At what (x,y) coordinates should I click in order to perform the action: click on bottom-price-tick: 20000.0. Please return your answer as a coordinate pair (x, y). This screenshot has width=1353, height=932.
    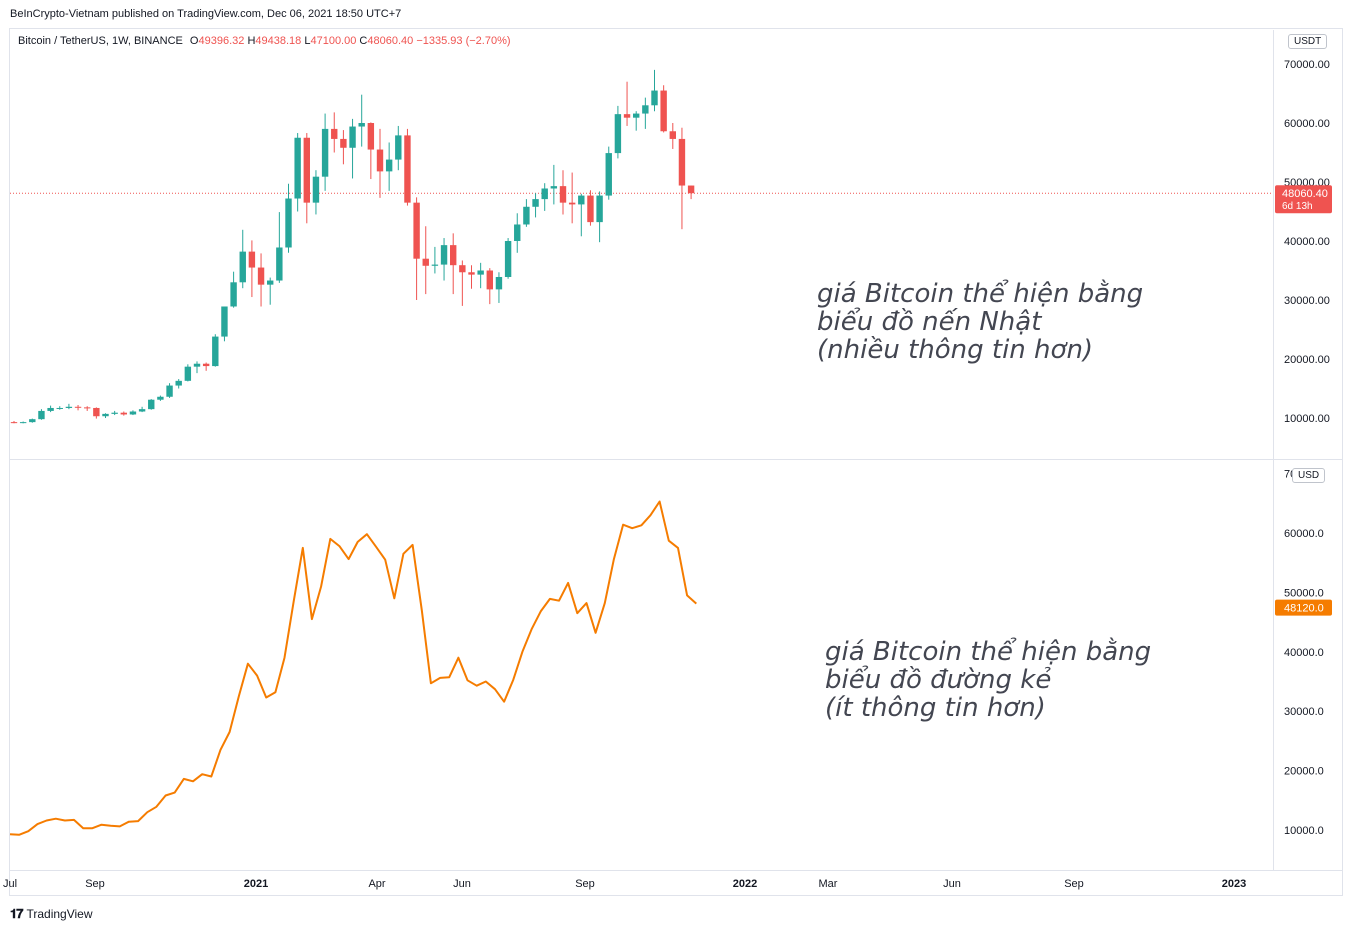
    Looking at the image, I should click on (1304, 772).